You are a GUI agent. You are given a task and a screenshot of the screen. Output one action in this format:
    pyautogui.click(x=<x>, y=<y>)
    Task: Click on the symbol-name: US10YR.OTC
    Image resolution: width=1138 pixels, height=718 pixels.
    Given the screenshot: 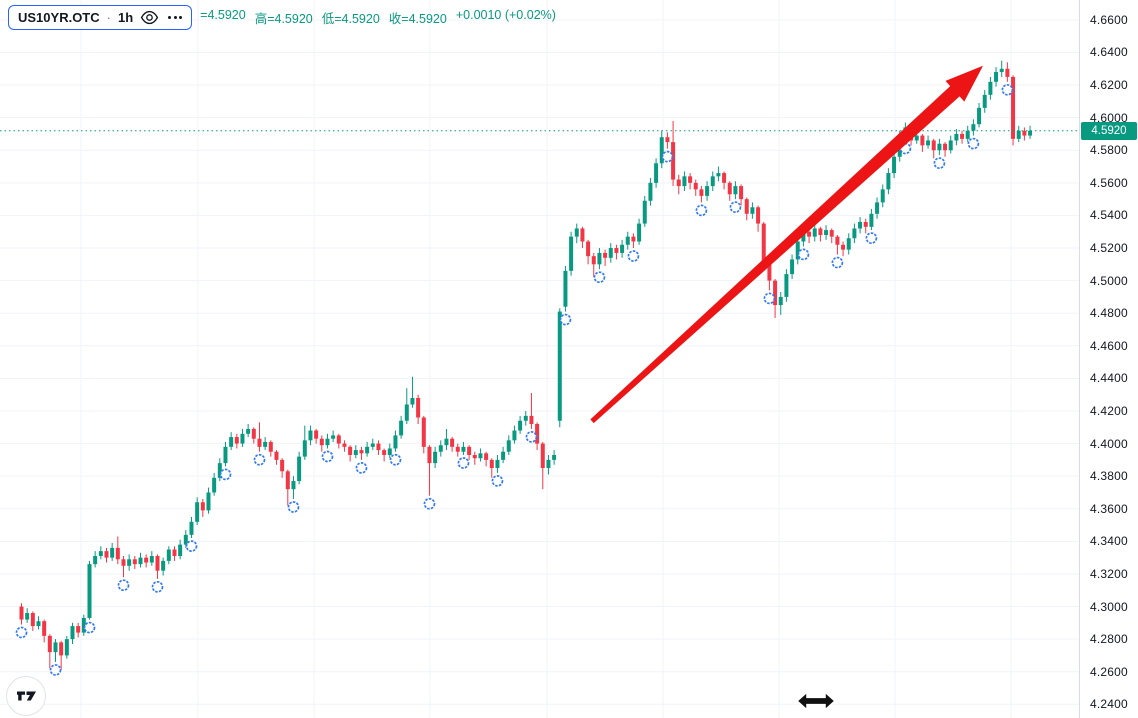 What is the action you would take?
    pyautogui.click(x=59, y=17)
    